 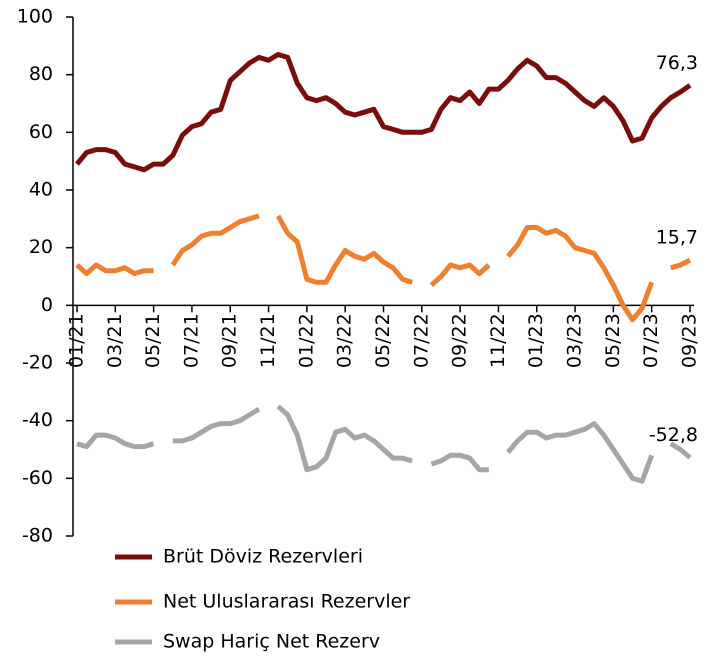 I want to click on x-tick-label: 07/21, so click(x=191, y=340).